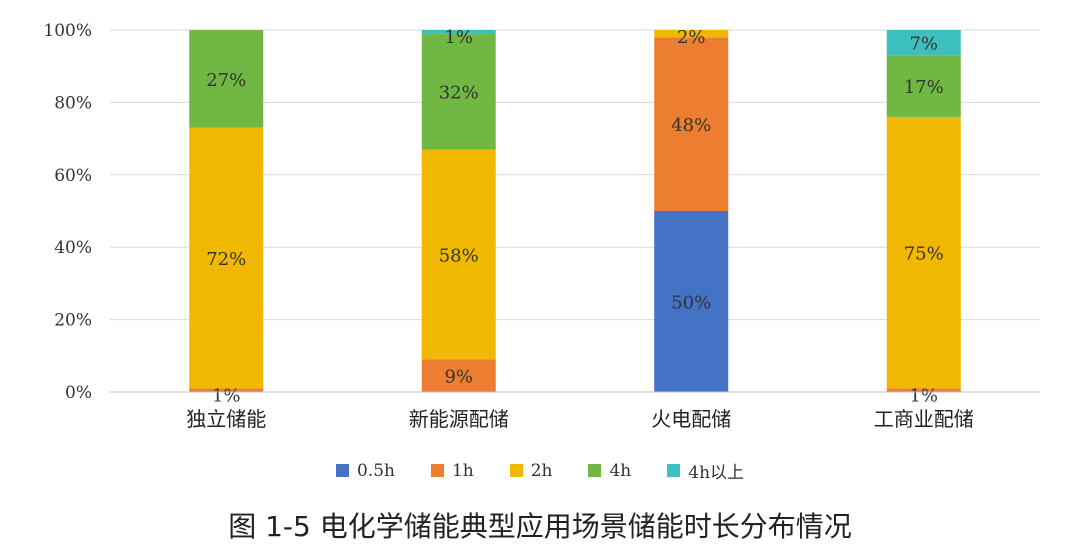 Image resolution: width=1080 pixels, height=555 pixels. What do you see at coordinates (78, 393) in the screenshot?
I see `y-tick-label: 0%` at bounding box center [78, 393].